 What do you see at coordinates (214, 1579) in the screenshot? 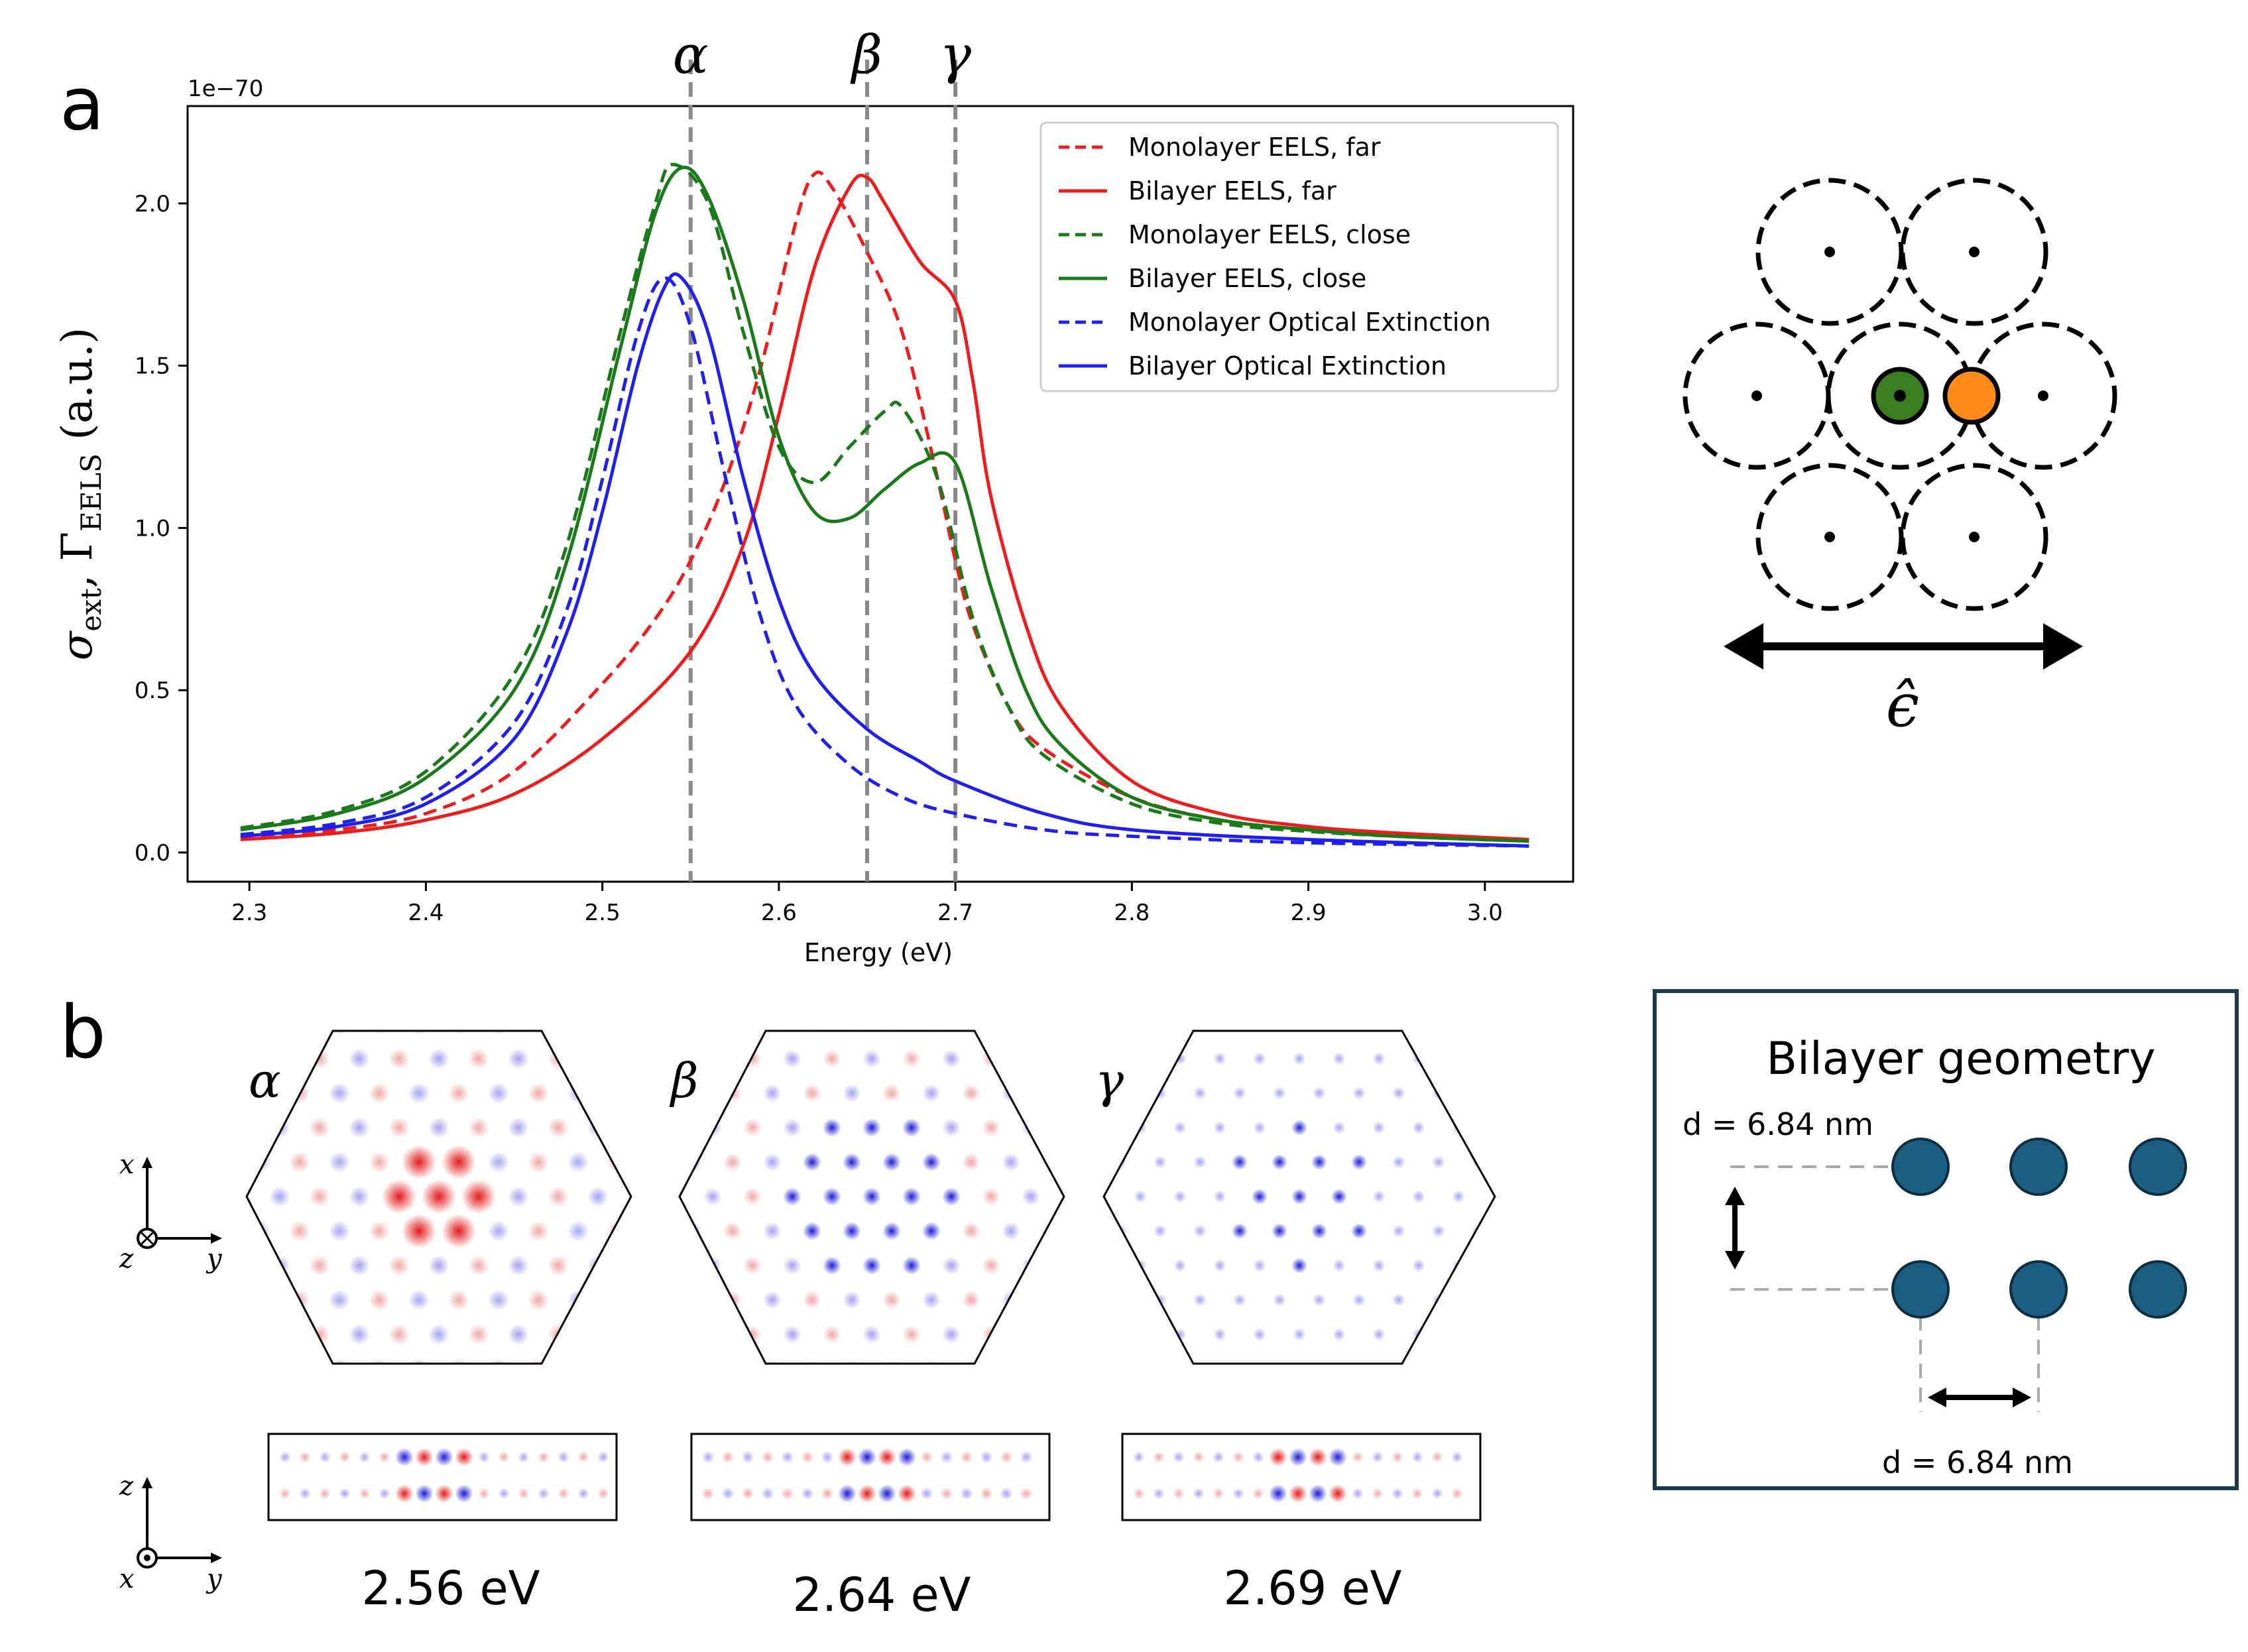
I see `axis-y-bottom: y` at bounding box center [214, 1579].